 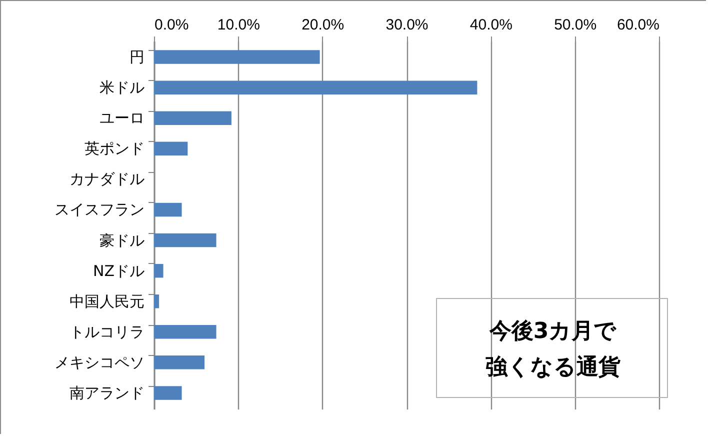 I want to click on x-tick-label: 60.0%, so click(x=638, y=25).